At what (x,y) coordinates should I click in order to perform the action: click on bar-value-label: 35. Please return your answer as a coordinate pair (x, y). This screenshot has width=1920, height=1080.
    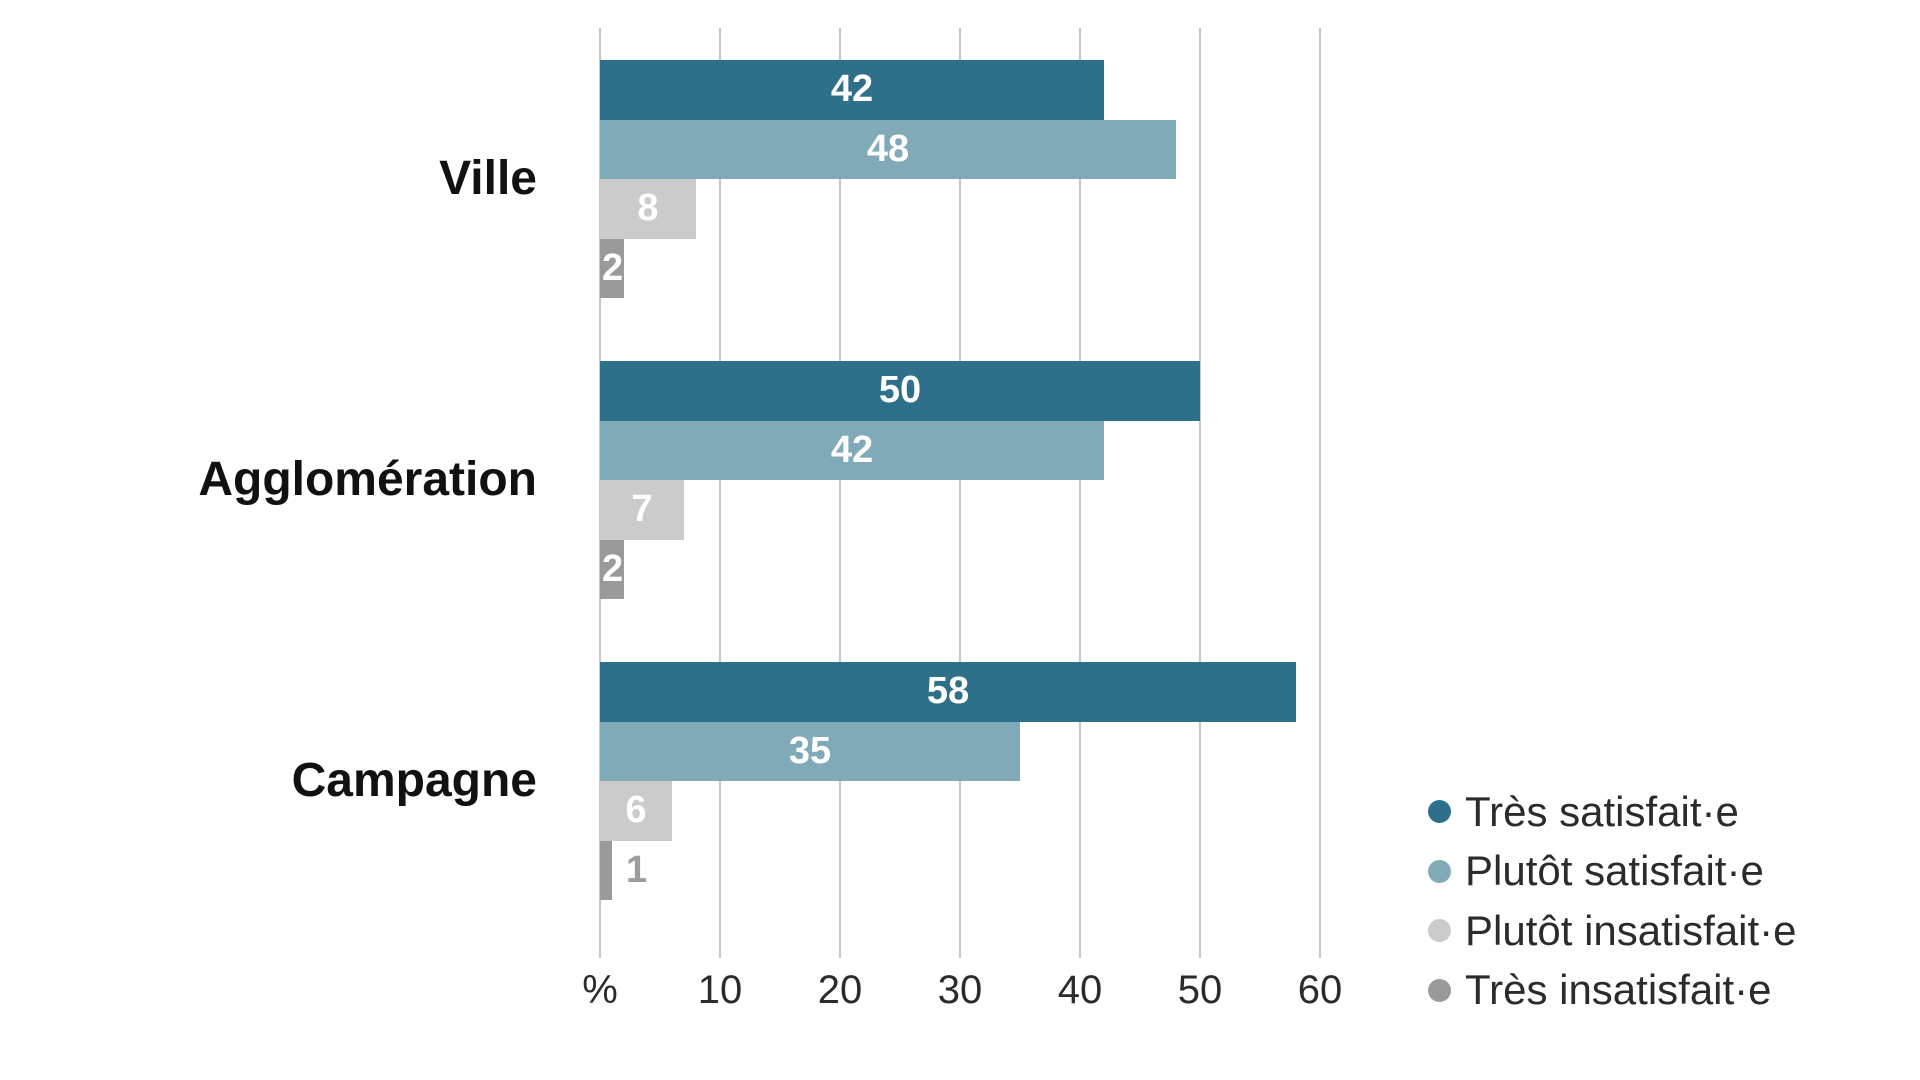
    Looking at the image, I should click on (810, 750).